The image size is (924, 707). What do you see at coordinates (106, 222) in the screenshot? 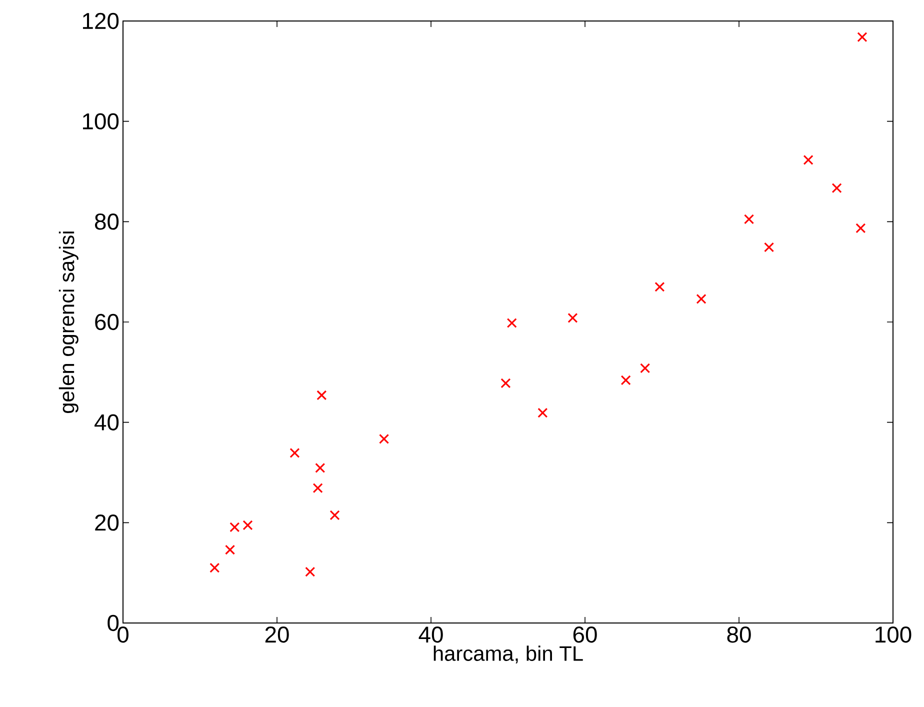
I see `y-tick-label: 80` at bounding box center [106, 222].